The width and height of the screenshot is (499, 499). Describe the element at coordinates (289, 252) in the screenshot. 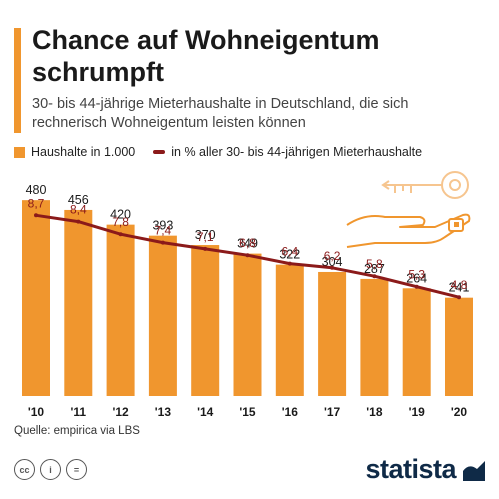

I see `line-value-label-6: 6,4` at that location.